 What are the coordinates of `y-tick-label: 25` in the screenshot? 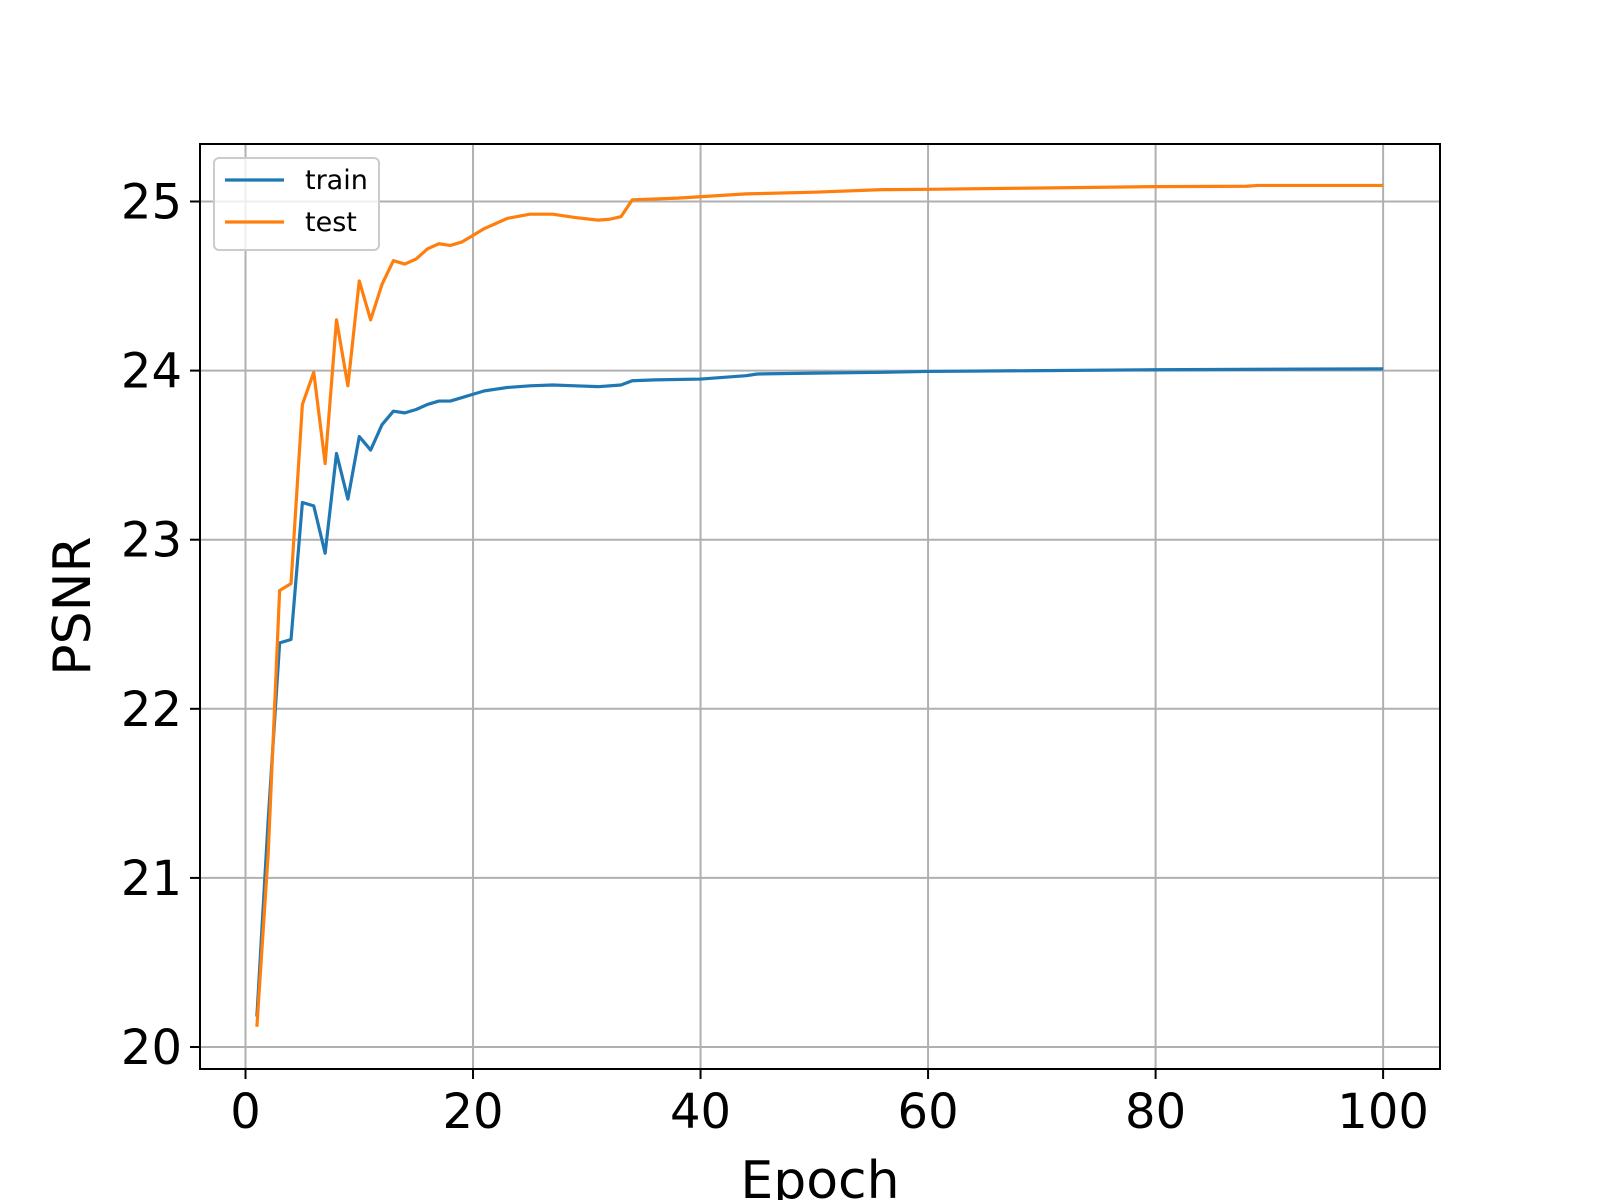 It's located at (151, 202).